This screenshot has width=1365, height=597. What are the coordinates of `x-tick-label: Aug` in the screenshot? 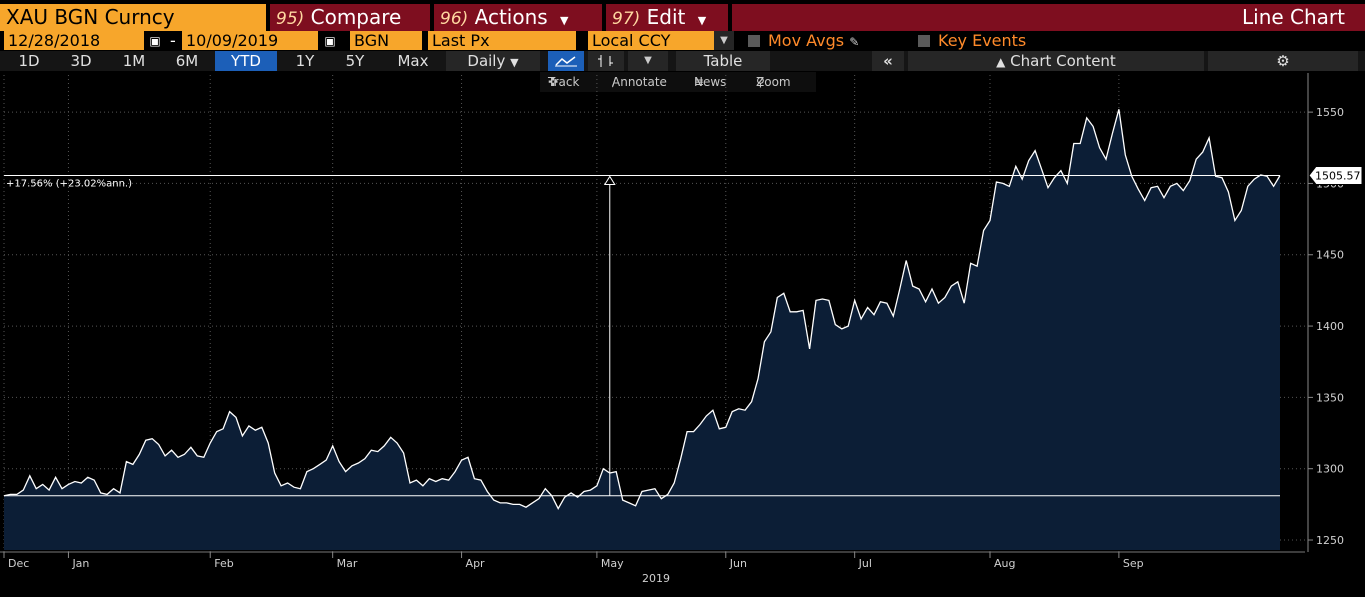 It's located at (1004, 563).